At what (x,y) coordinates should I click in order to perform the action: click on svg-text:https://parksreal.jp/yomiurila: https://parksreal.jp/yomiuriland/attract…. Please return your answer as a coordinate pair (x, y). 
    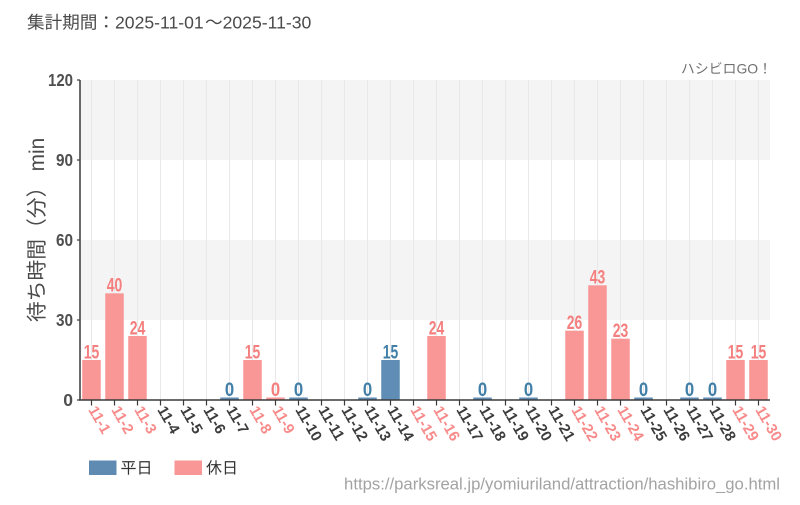
    Looking at the image, I should click on (562, 484).